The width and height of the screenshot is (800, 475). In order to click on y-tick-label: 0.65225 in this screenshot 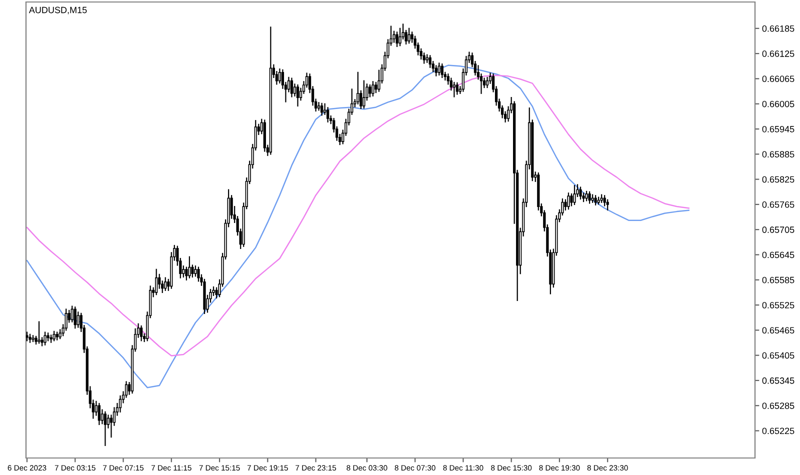, I will do `click(778, 431)`.